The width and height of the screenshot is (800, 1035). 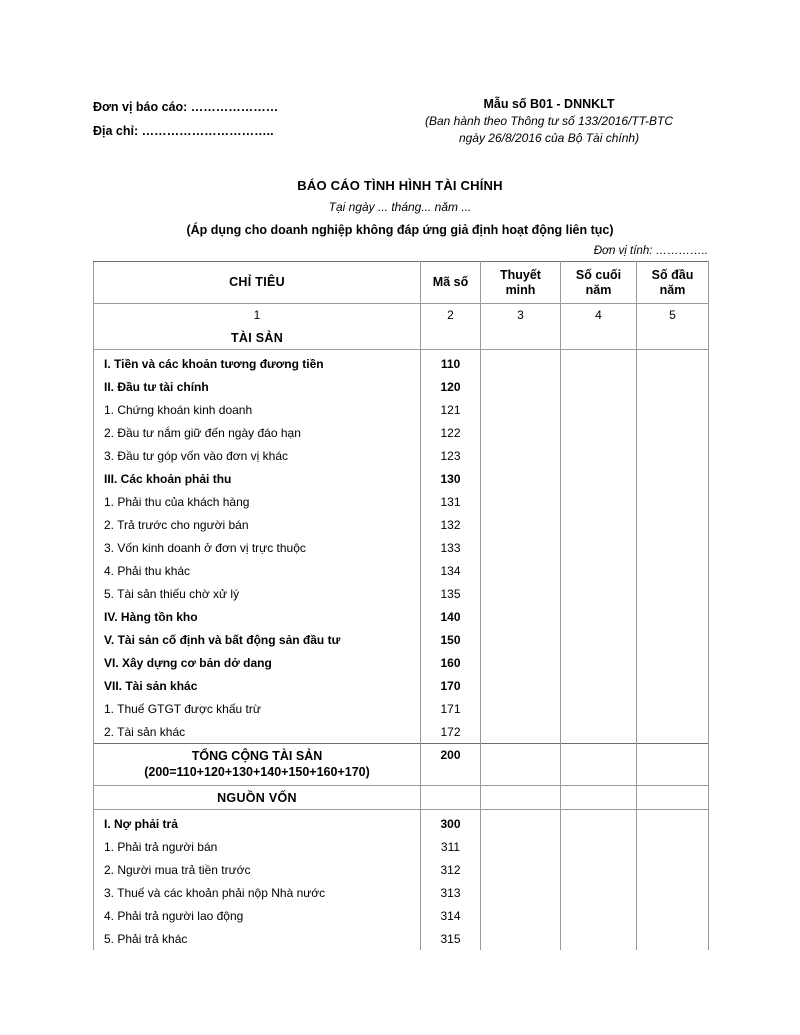 What do you see at coordinates (598, 764) in the screenshot?
I see `total-end-year-cell` at bounding box center [598, 764].